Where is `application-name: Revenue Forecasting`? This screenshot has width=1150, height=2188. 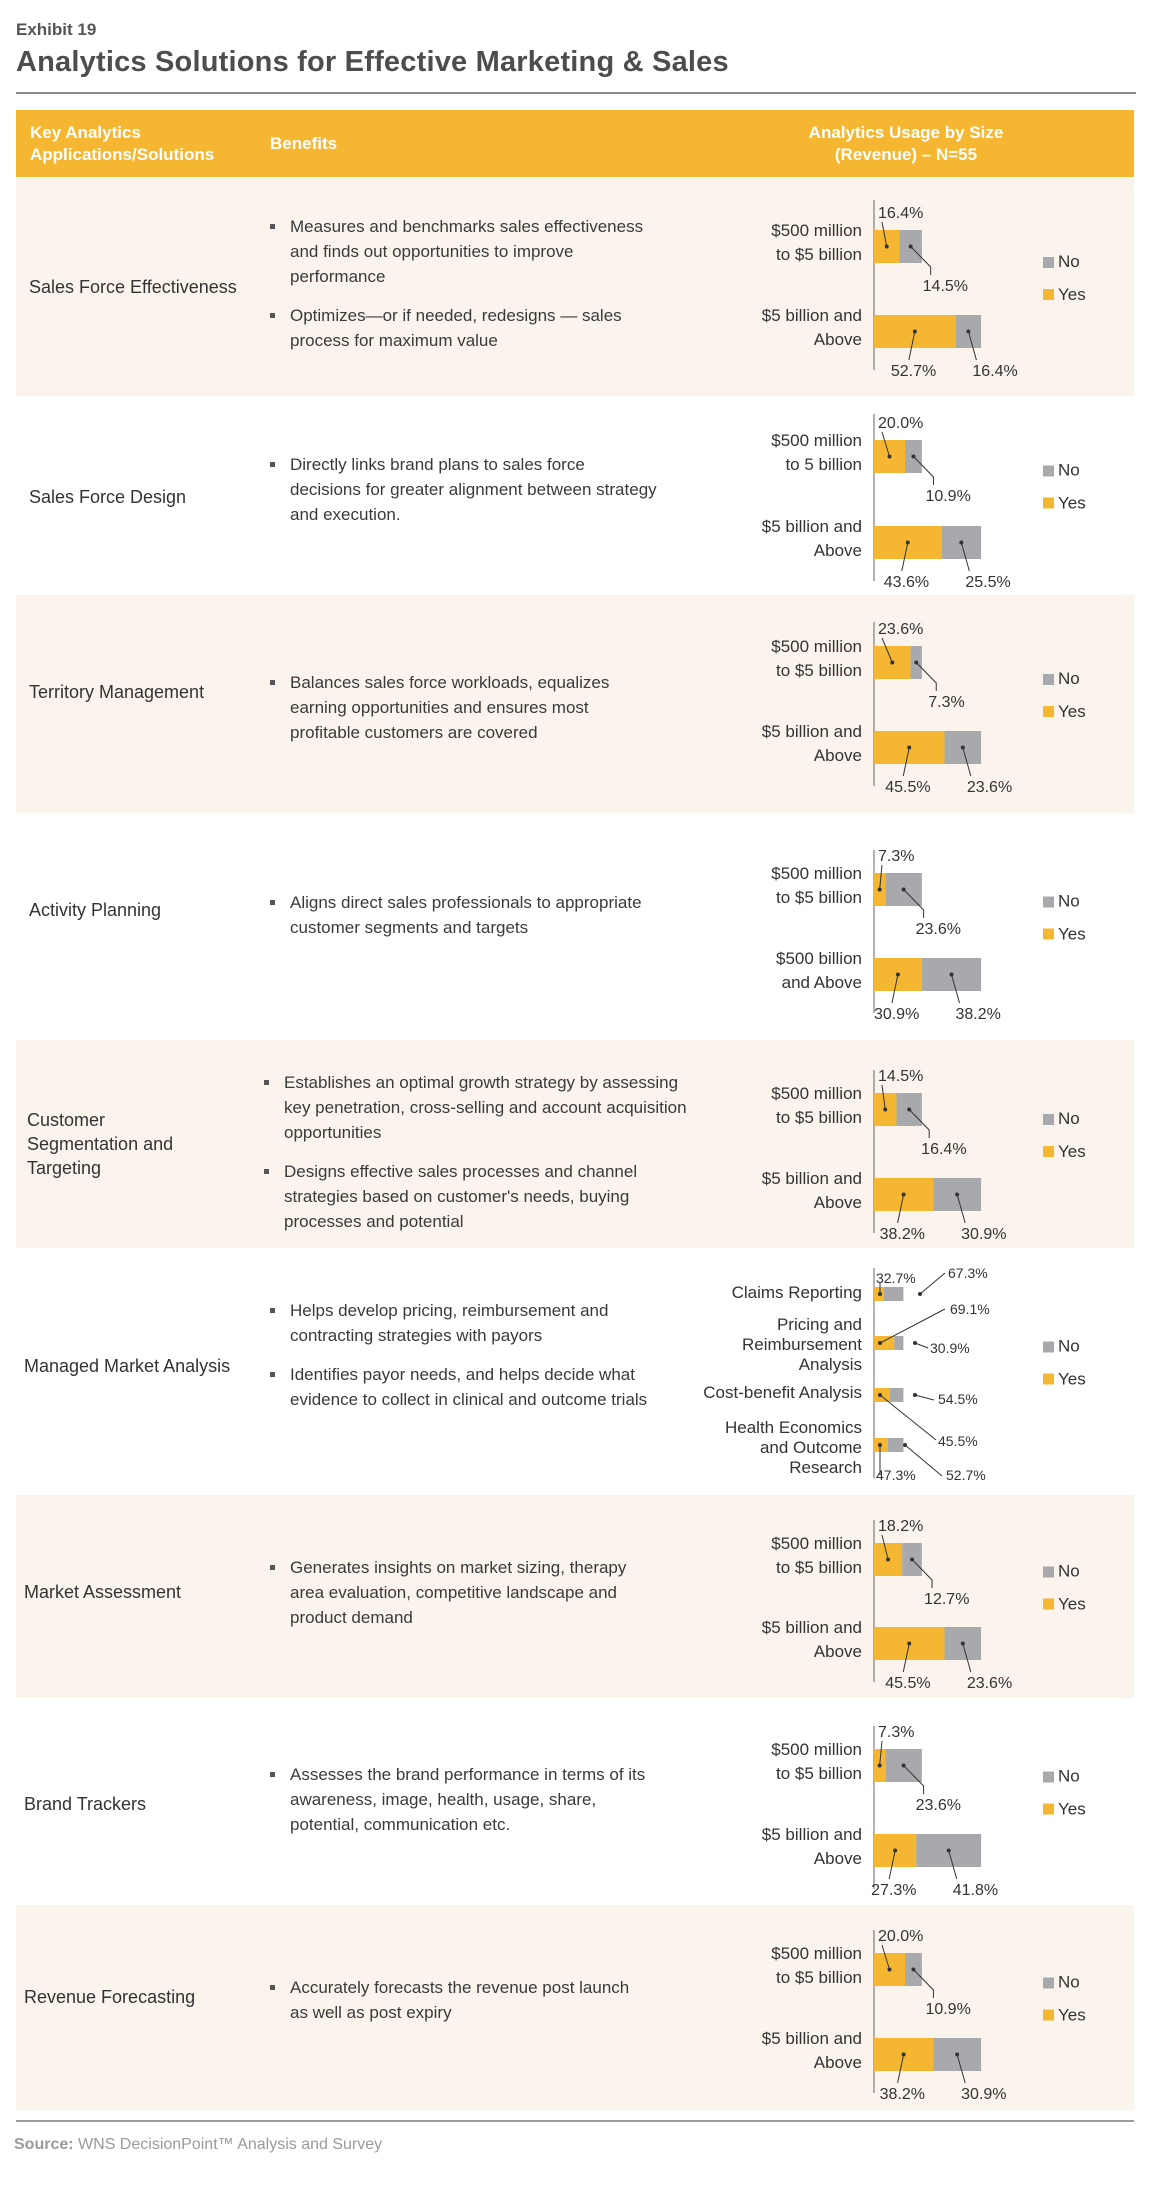
application-name: Revenue Forecasting is located at coordinates (110, 1997).